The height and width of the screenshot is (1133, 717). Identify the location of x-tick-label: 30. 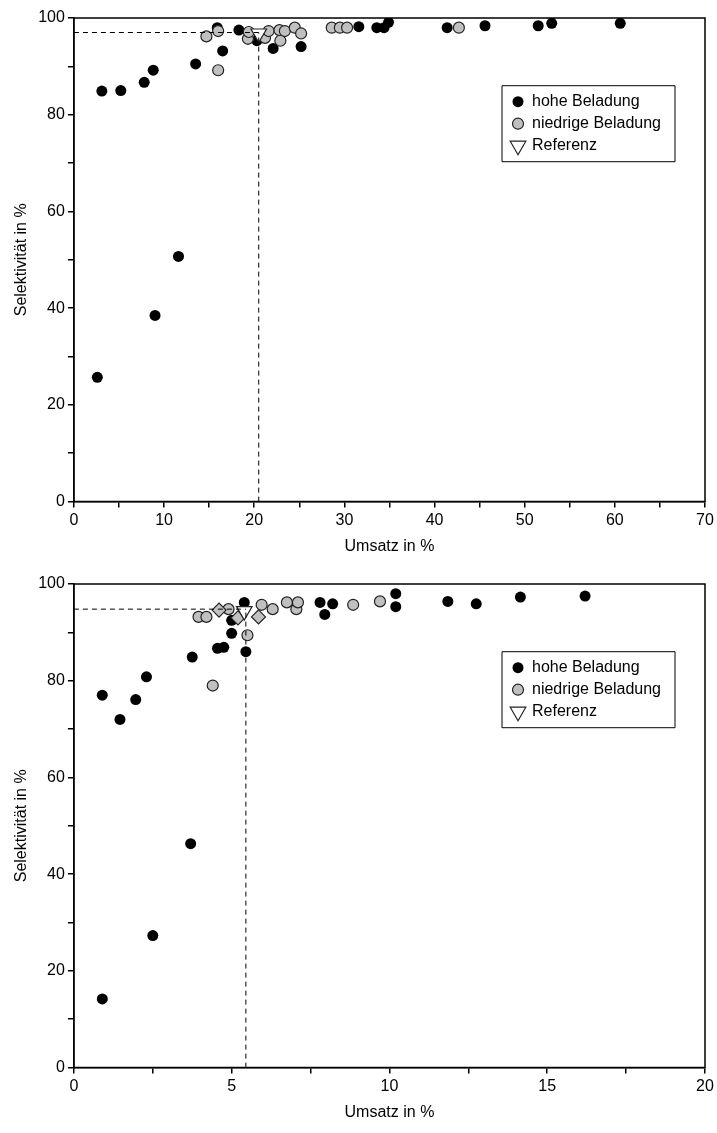
(344, 519).